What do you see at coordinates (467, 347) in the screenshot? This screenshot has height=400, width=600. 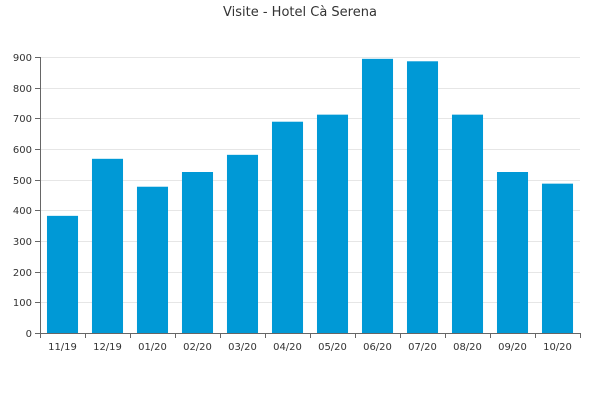 I see `x-tick-label: 08/20` at bounding box center [467, 347].